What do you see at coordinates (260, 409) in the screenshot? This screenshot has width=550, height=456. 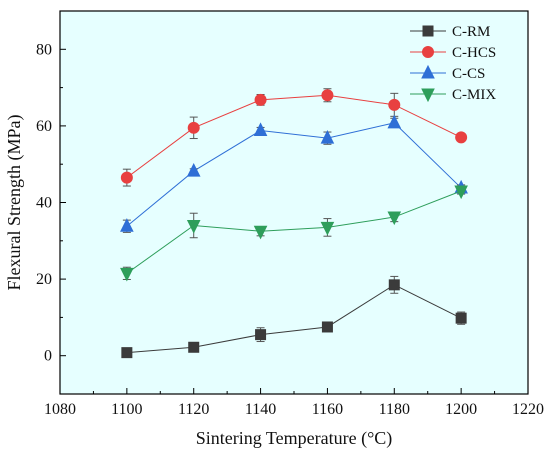 I see `x-tick-label: 1140` at bounding box center [260, 409].